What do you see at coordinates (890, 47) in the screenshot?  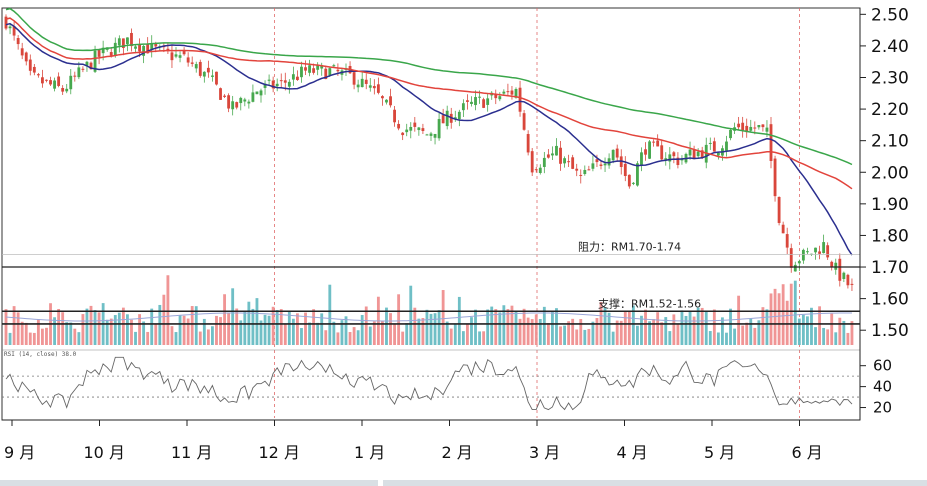 I see `price-tick-label: 2.40` at bounding box center [890, 47].